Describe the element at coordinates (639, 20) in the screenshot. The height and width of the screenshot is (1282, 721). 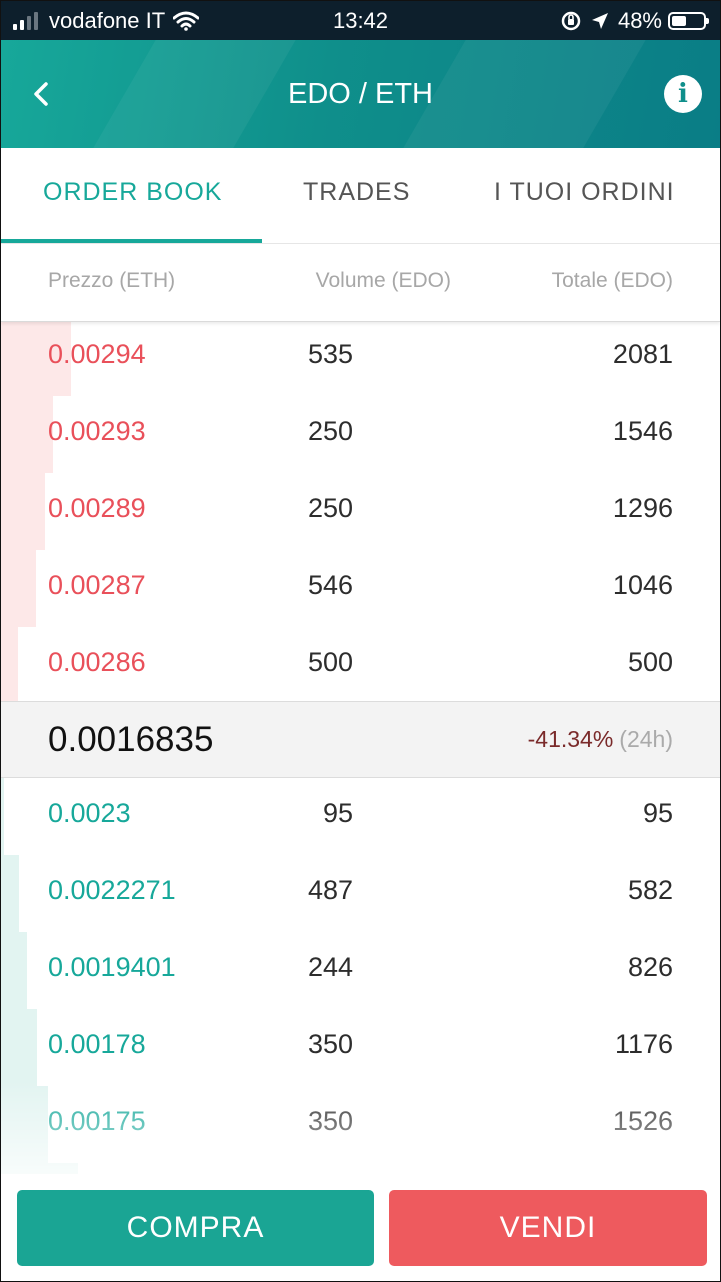
I see `battery-percent: 48%` at that location.